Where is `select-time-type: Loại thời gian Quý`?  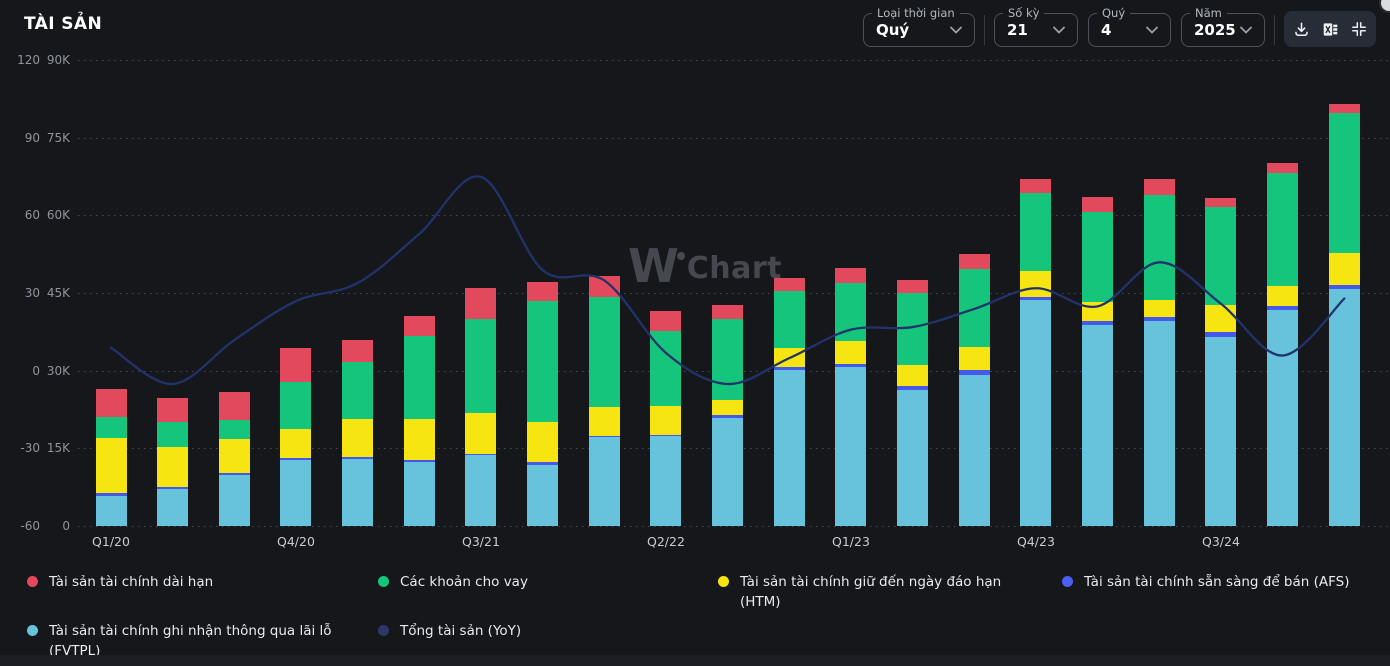 select-time-type: Loại thời gian Quý is located at coordinates (919, 26).